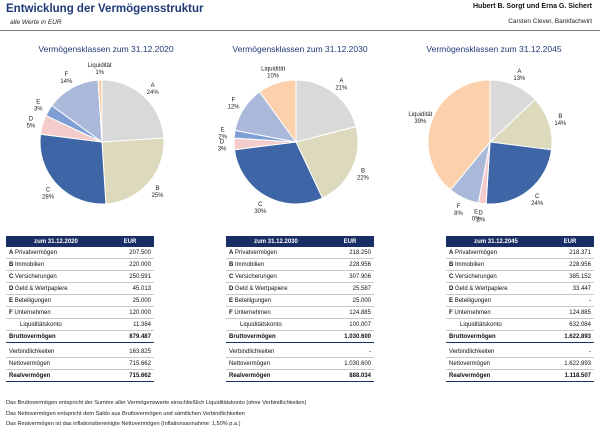 The height and width of the screenshot is (434, 600). I want to click on brutto-row: Bruttovermögen 1.622.893, so click(520, 336).